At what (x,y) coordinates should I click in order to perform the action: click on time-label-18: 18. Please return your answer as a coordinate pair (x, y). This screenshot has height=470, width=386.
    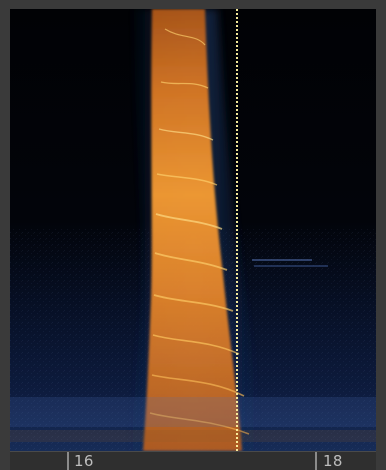
    Looking at the image, I should click on (333, 461).